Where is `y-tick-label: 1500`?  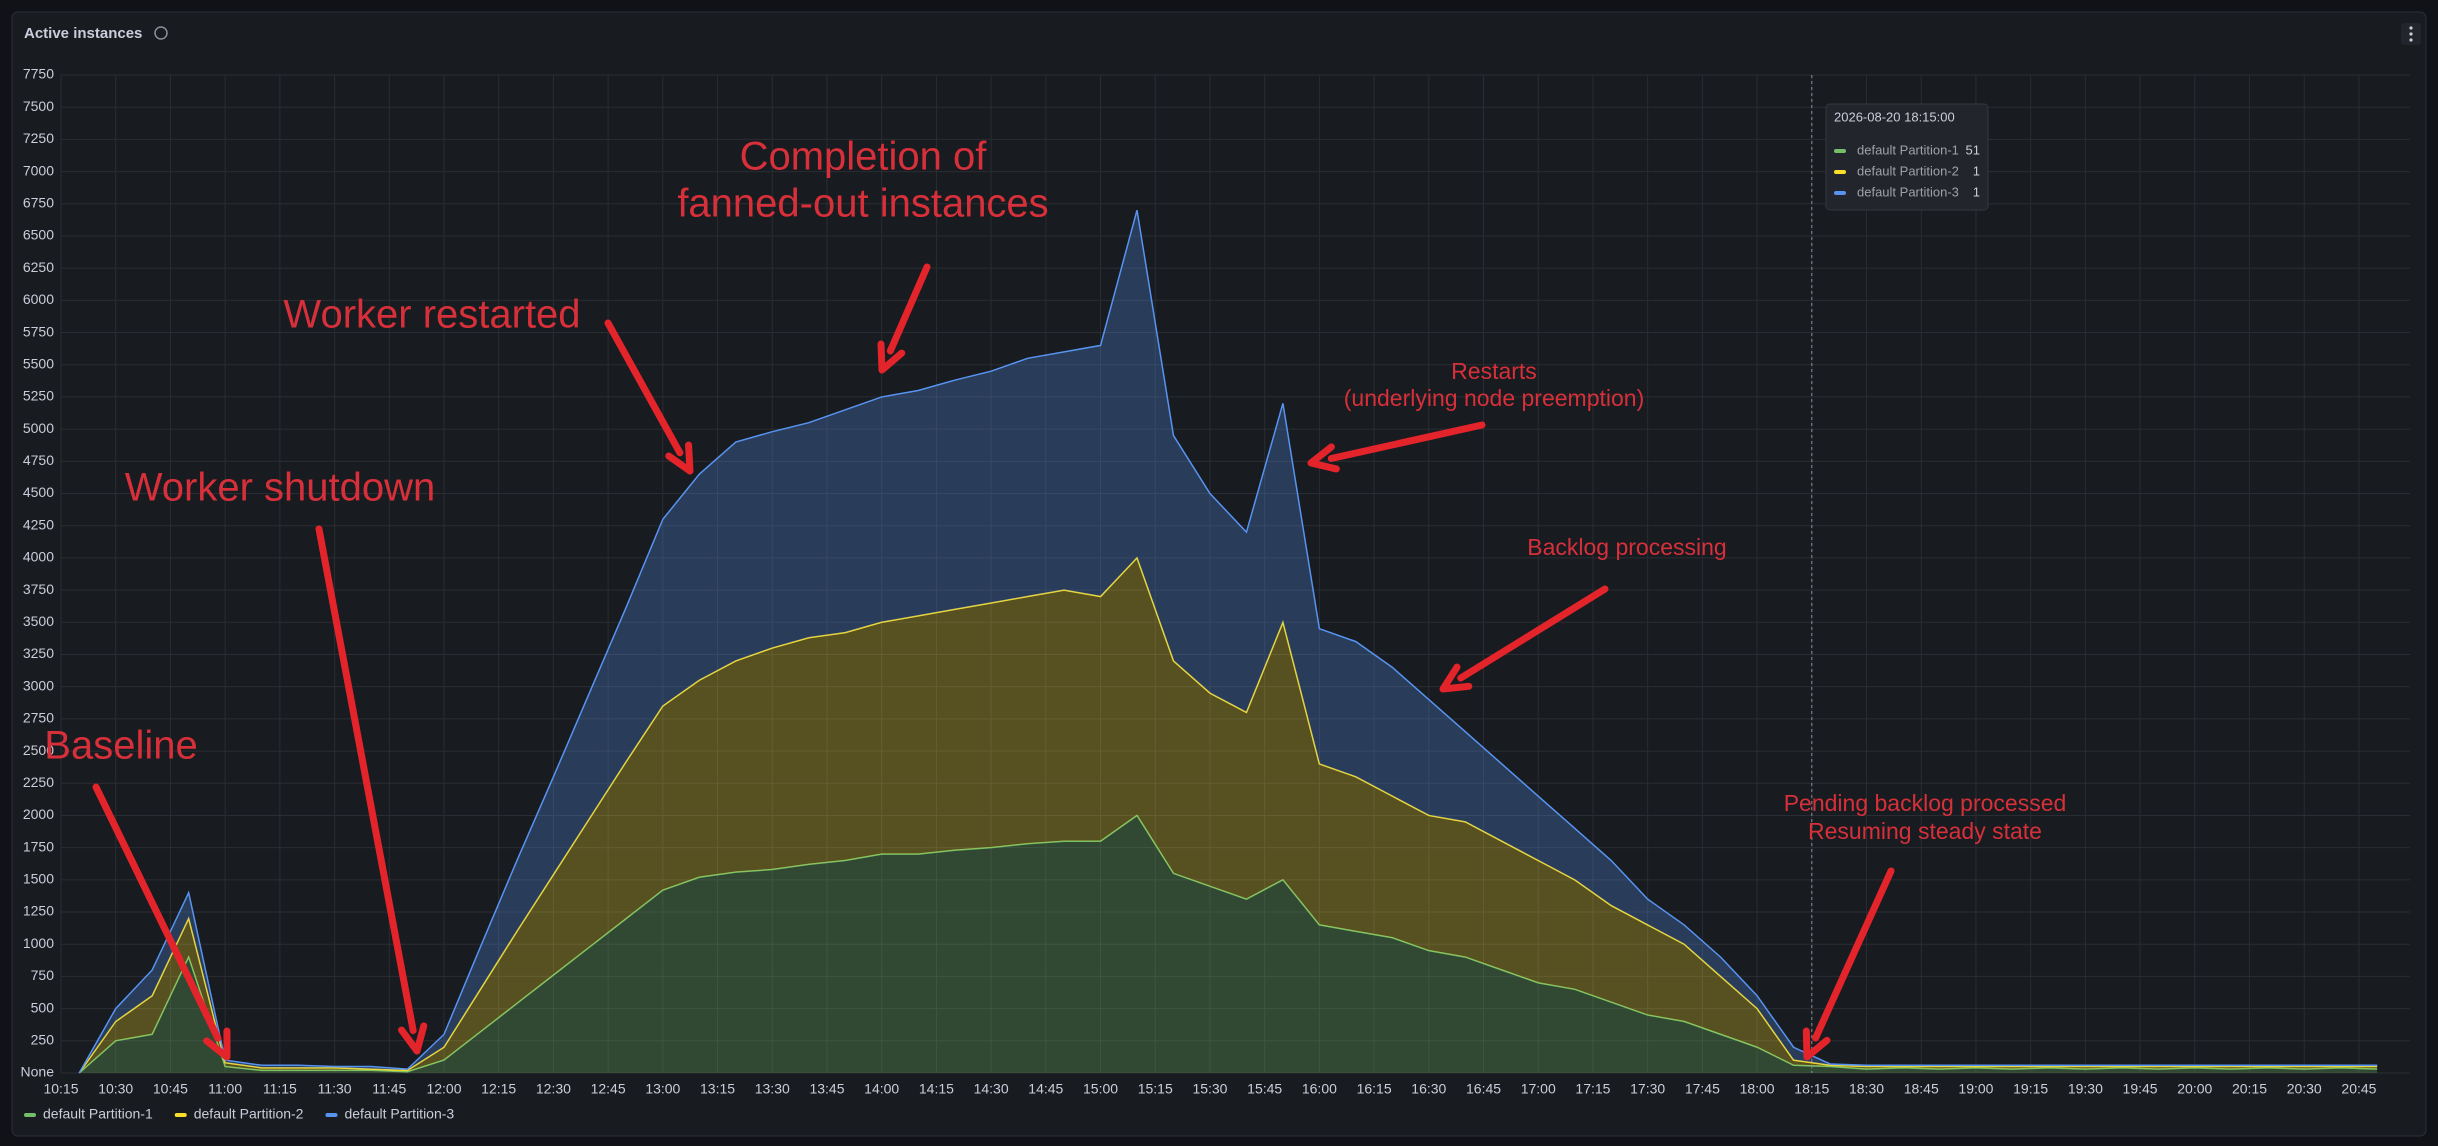 y-tick-label: 1500 is located at coordinates (38, 879).